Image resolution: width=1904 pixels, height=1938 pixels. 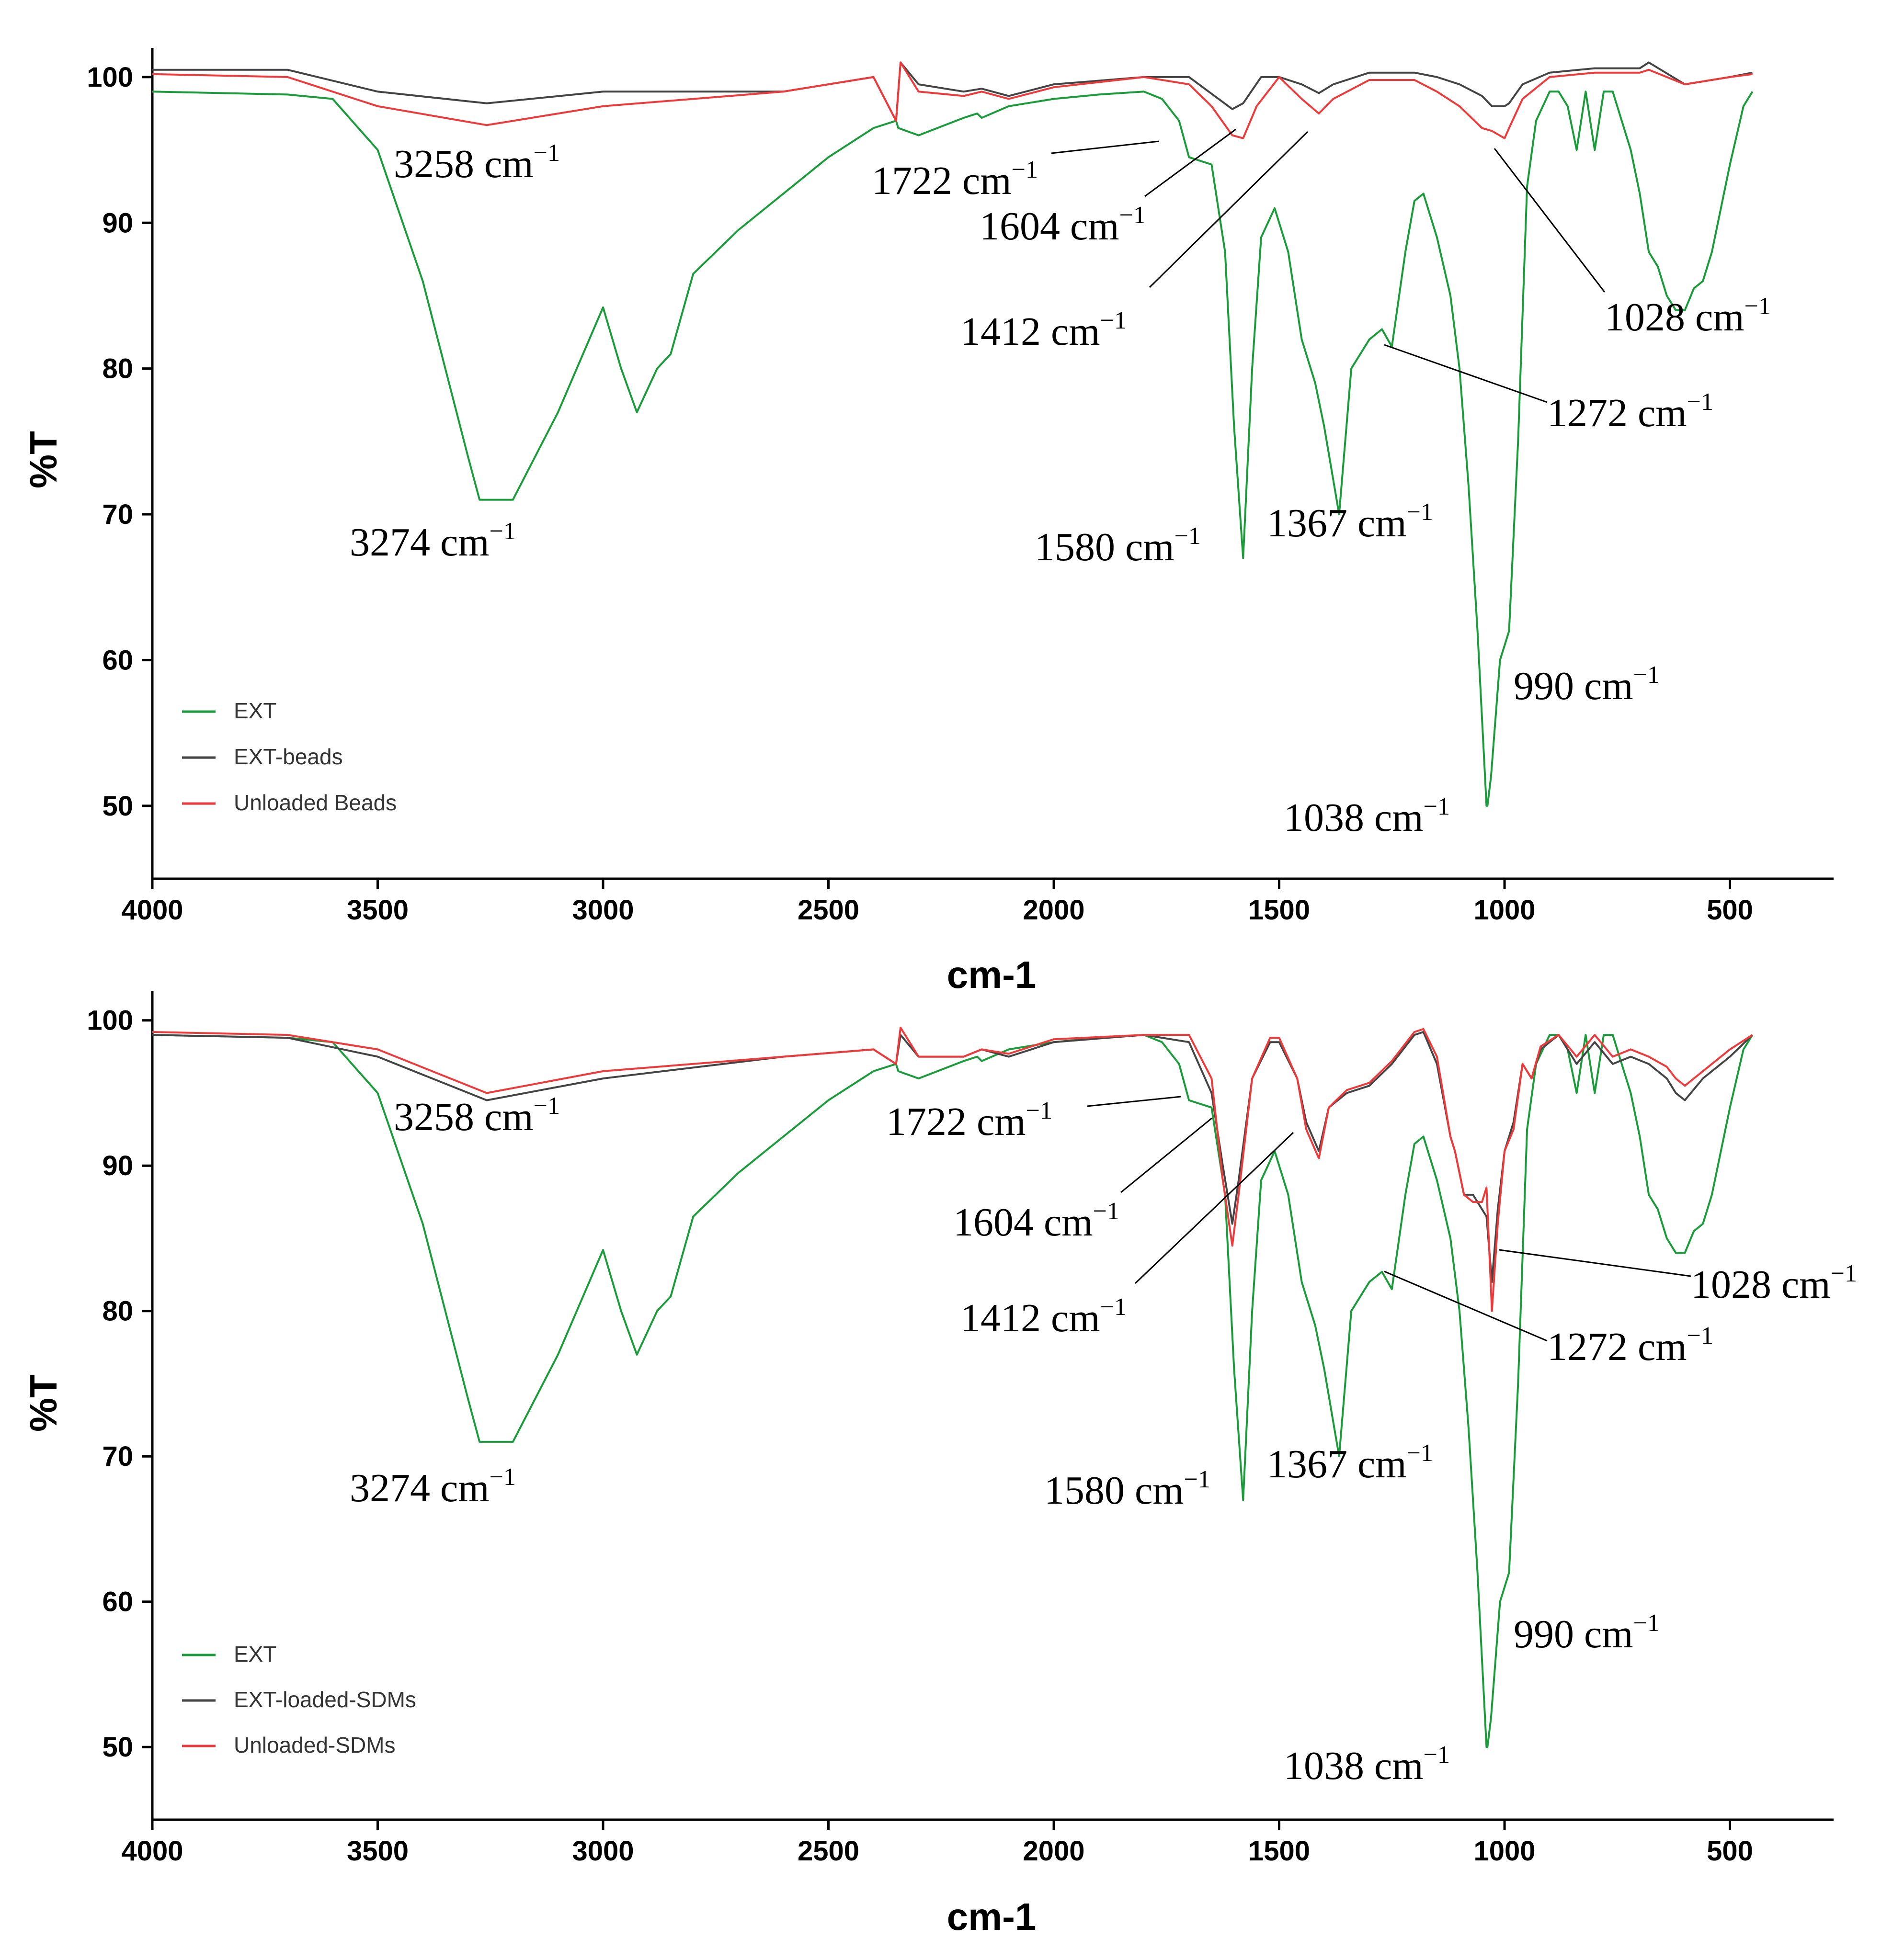 I want to click on legend-label: EXT-loaded-SDMs, so click(x=325, y=1699).